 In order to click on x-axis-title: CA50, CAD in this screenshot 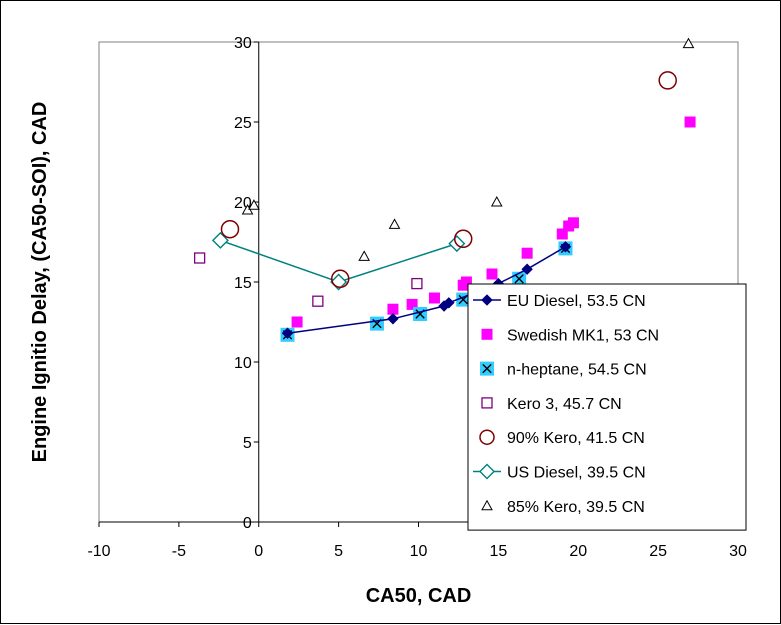, I will do `click(419, 596)`.